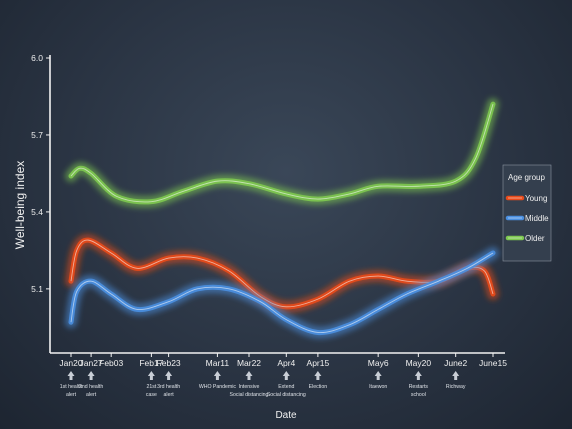 The width and height of the screenshot is (572, 429). I want to click on legend-box, so click(527, 213).